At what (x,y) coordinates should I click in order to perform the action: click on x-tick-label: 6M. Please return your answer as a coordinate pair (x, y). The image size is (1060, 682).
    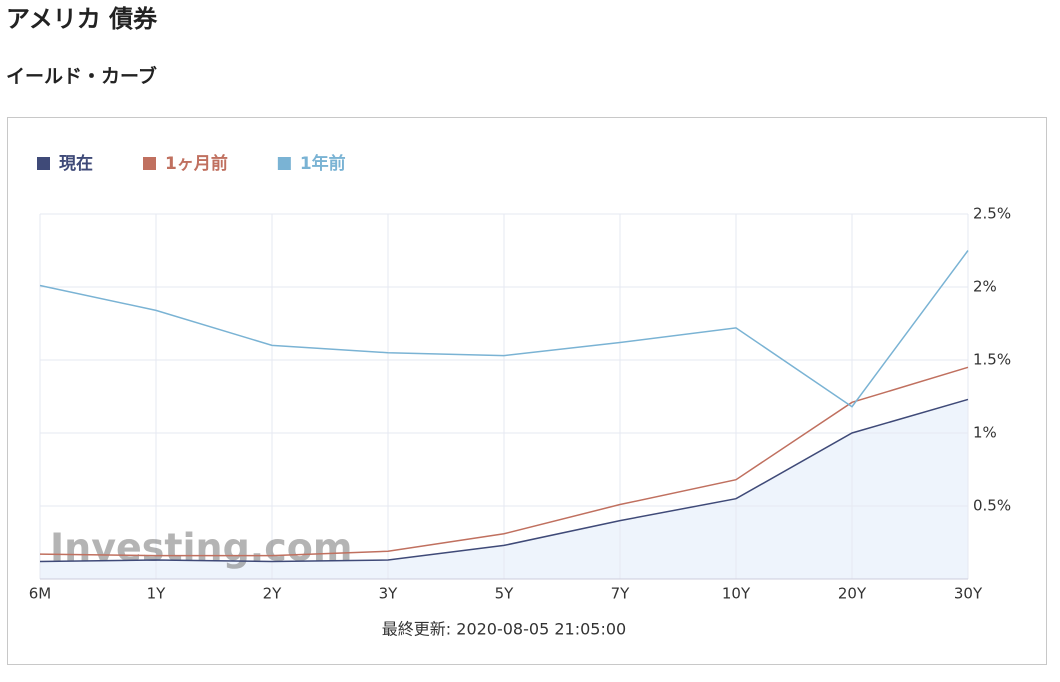
    Looking at the image, I should click on (40, 594).